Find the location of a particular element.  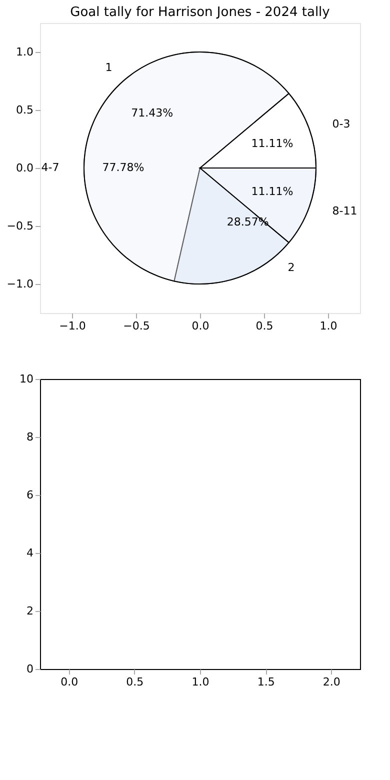

y-tick-label: −1.0 is located at coordinates (20, 284).